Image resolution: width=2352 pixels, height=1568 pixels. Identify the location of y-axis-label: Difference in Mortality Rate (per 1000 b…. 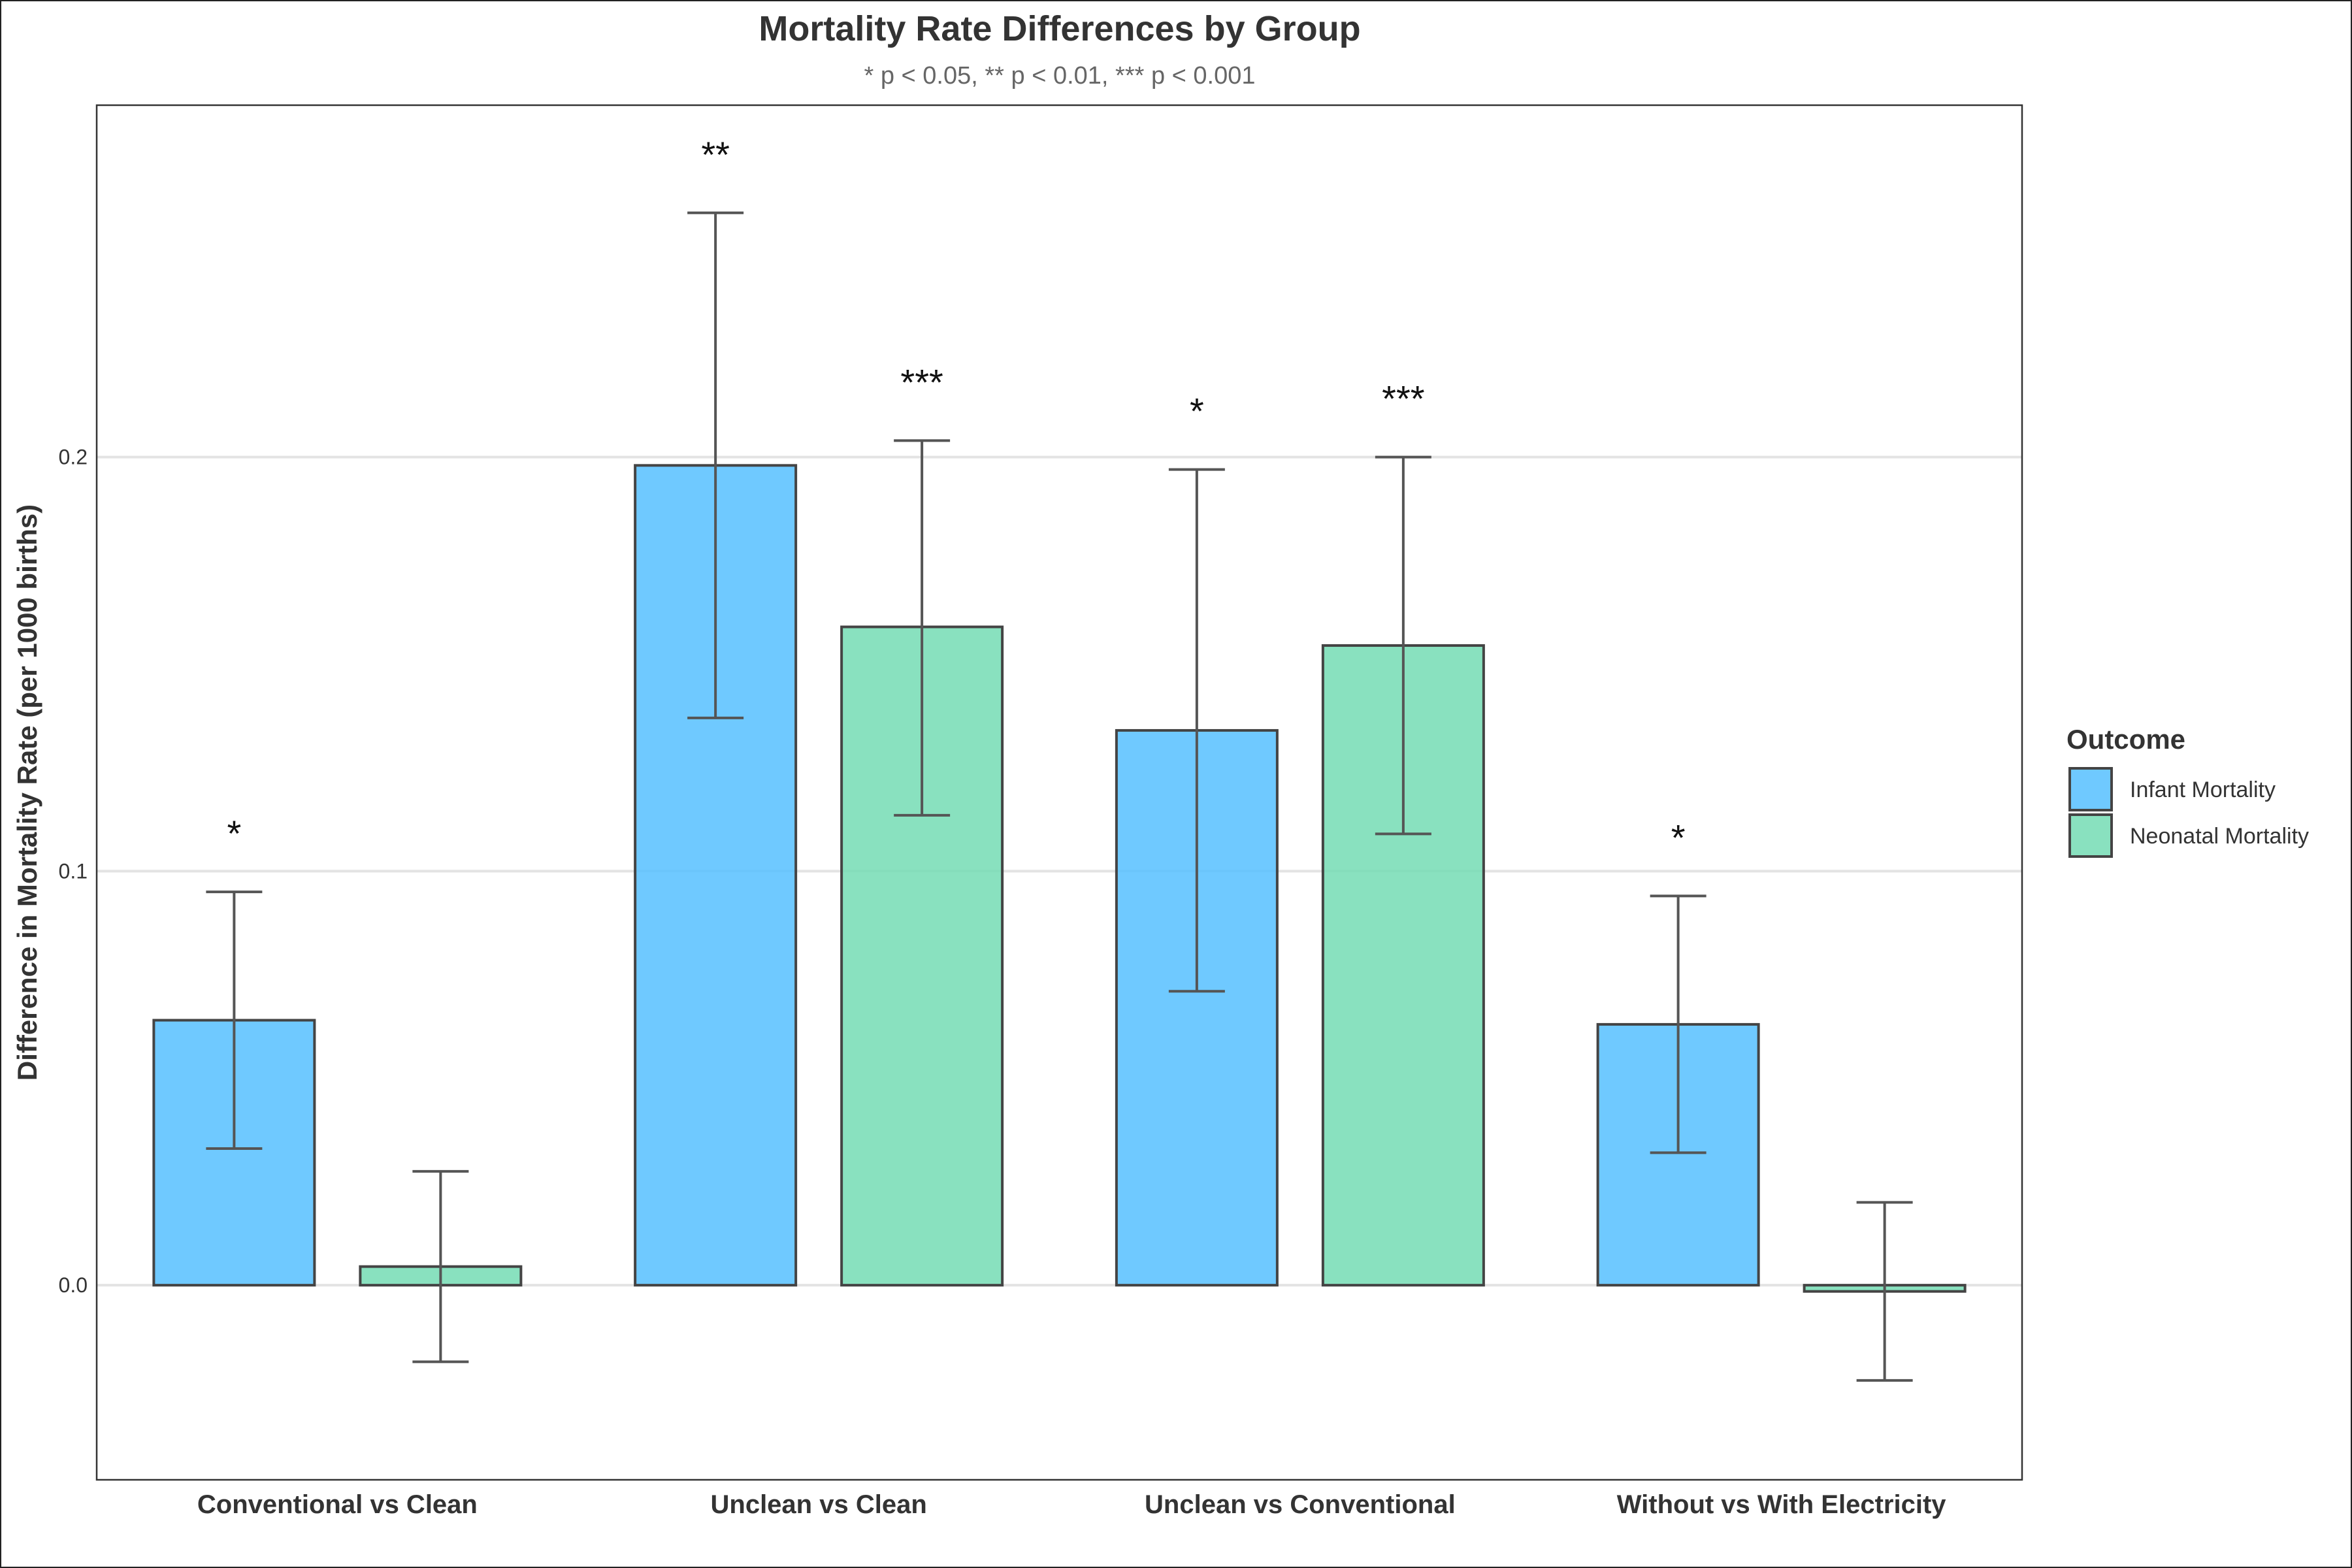
(27, 792).